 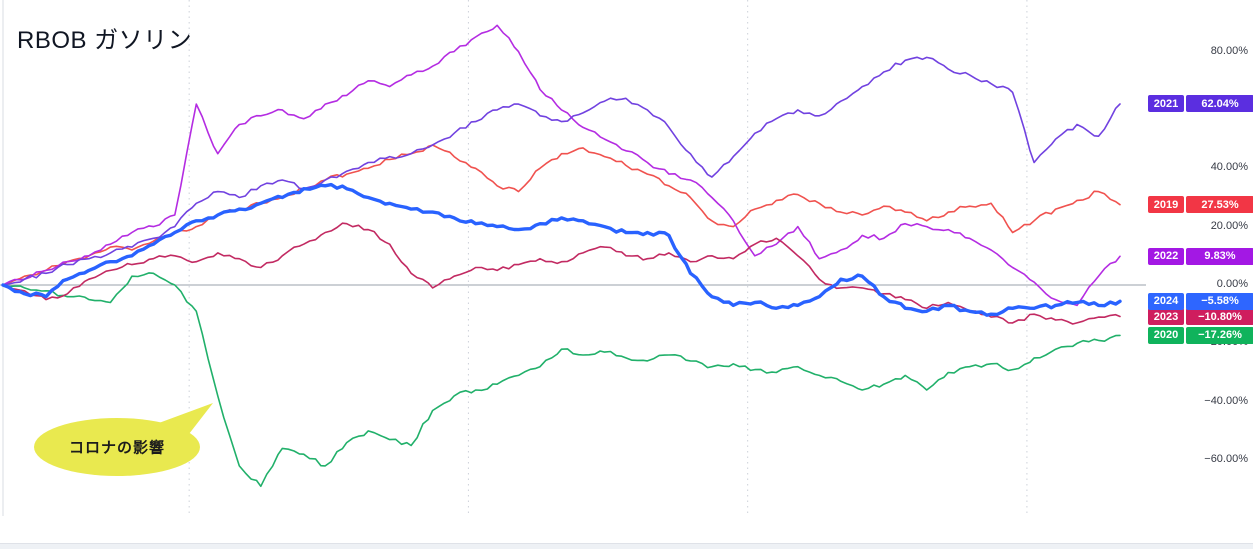 What do you see at coordinates (1166, 316) in the screenshot?
I see `series-year-label: 2023` at bounding box center [1166, 316].